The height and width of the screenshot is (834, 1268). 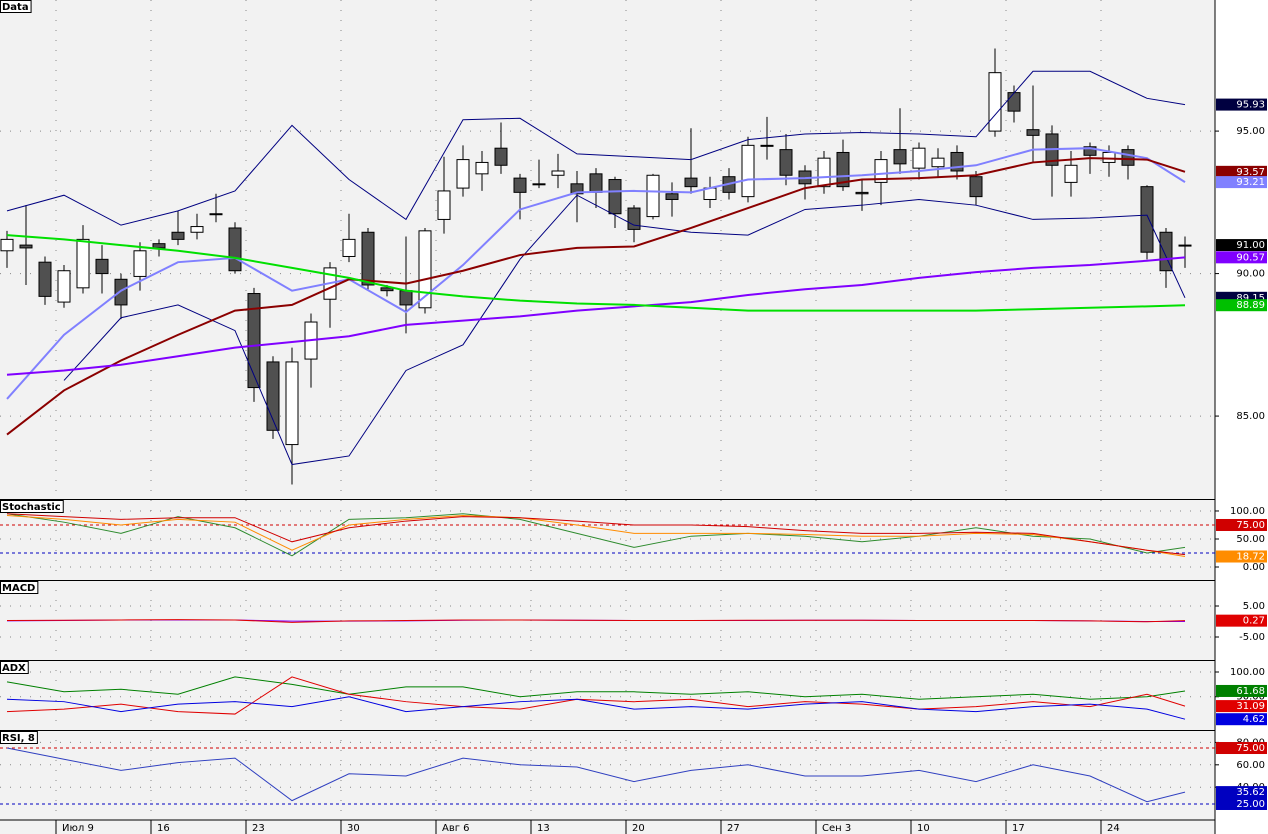 What do you see at coordinates (1250, 182) in the screenshot?
I see `price-marker-label: 93.21` at bounding box center [1250, 182].